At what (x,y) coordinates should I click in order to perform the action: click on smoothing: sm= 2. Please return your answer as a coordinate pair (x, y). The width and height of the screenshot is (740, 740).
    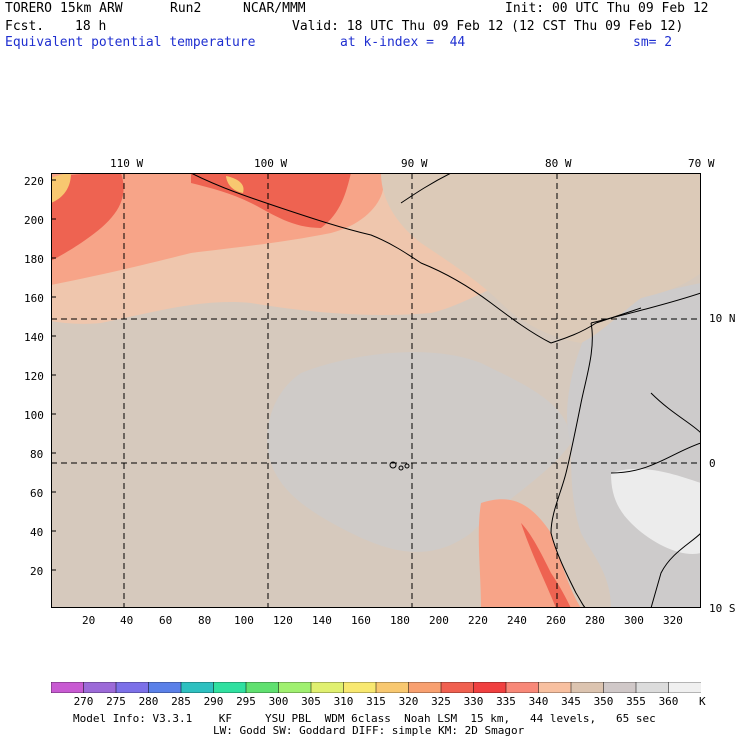
    Looking at the image, I should click on (653, 42).